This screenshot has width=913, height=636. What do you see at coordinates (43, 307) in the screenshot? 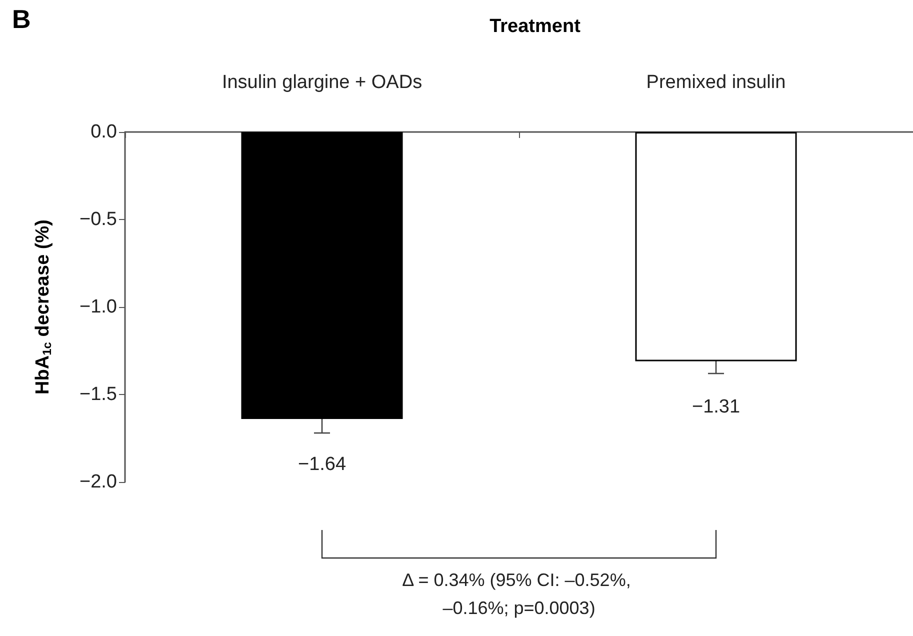
I see `y-axis-title: HbA1c decrease (%)` at bounding box center [43, 307].